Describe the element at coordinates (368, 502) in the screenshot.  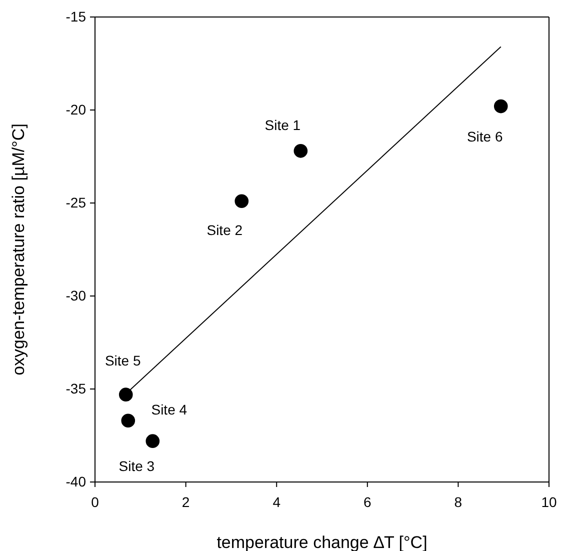
I see `x-tick-label: 6` at that location.